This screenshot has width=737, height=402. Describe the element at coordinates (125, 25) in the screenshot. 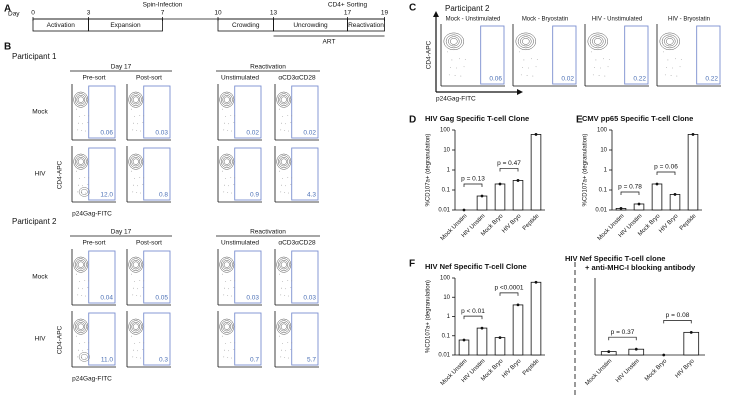

I see `stage-label: Expansion` at that location.